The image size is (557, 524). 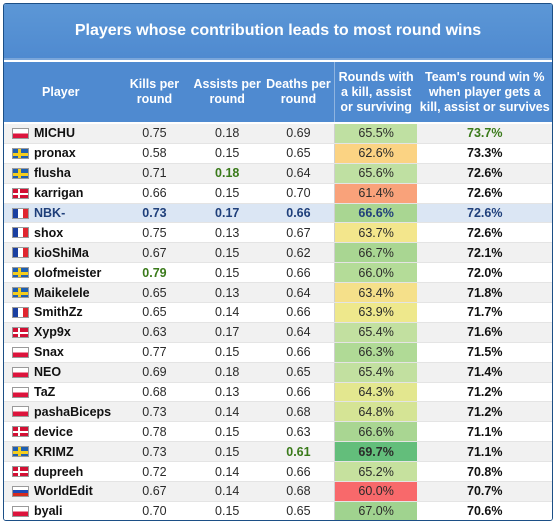 I want to click on player-cell: WorldEdit, so click(x=61, y=491).